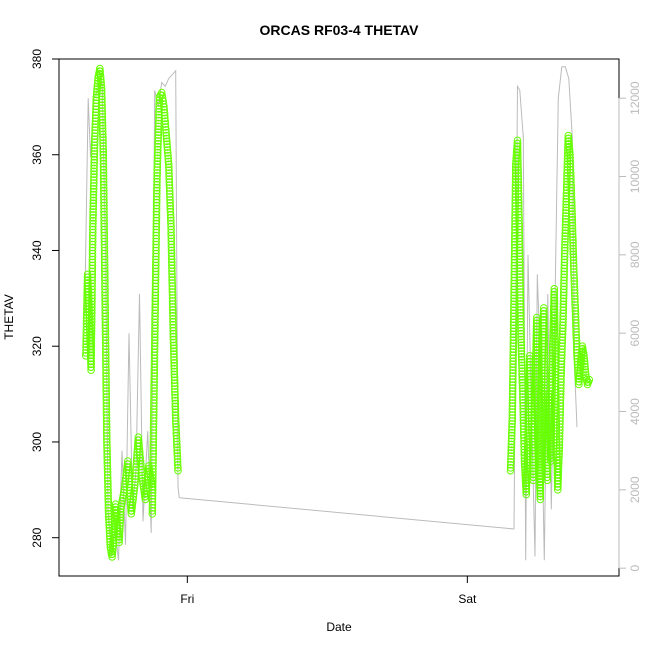 This screenshot has height=650, width=650. What do you see at coordinates (340, 30) in the screenshot?
I see `chart-title: ORCAS RF03-4 THETAV` at bounding box center [340, 30].